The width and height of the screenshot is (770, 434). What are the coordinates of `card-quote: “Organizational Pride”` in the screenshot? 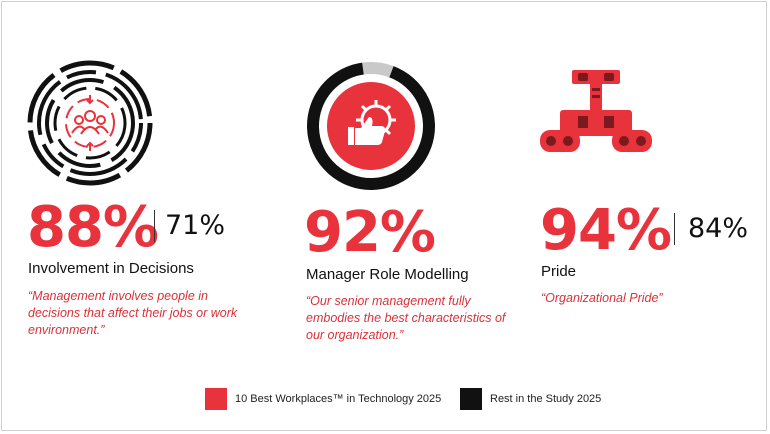 It's located at (602, 298).